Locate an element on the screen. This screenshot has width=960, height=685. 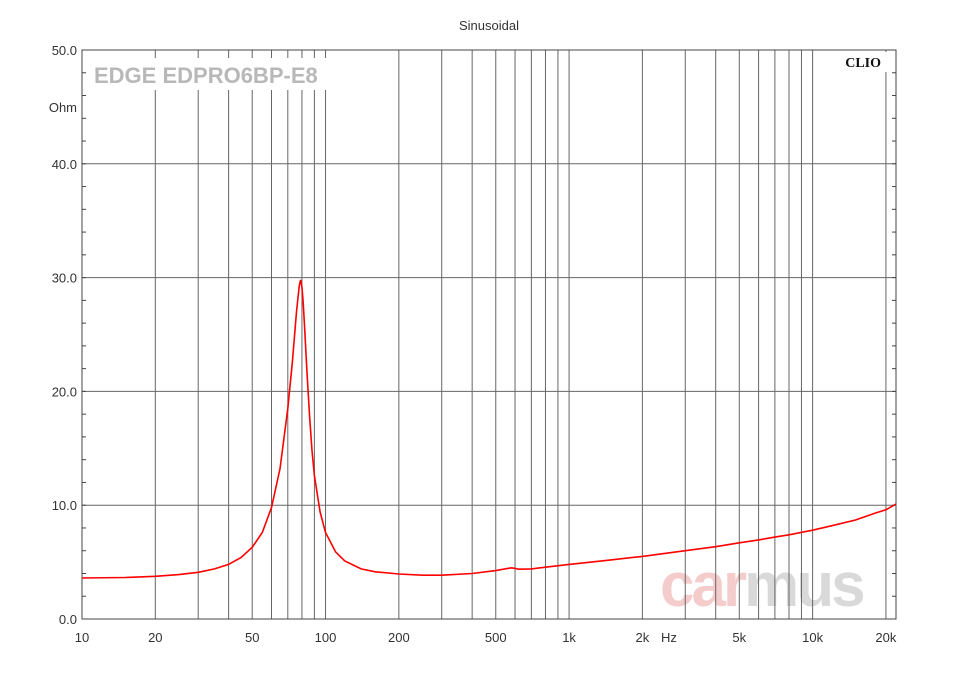
y-tick-label: 0.0 is located at coordinates (68, 619).